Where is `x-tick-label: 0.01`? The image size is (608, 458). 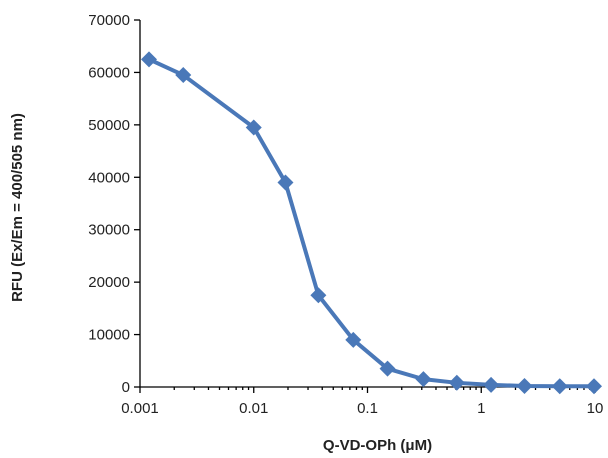 x-tick-label: 0.01 is located at coordinates (253, 408).